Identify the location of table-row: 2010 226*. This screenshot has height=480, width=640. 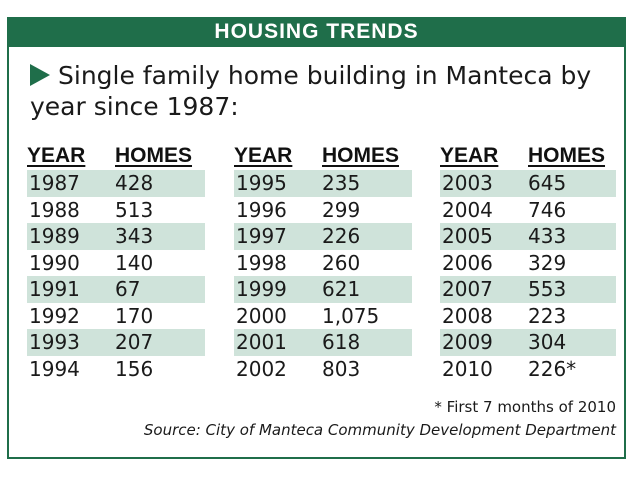
(528, 369).